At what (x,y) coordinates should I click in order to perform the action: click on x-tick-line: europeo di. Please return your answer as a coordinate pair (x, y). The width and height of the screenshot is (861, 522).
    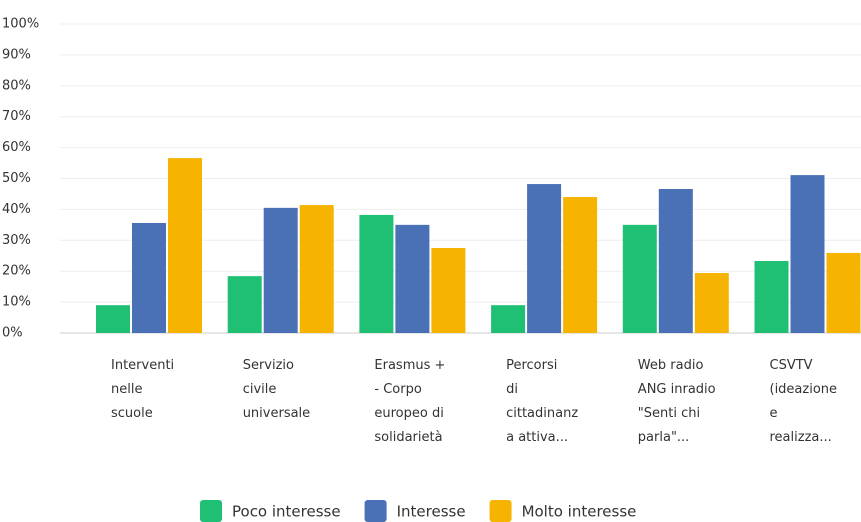
    Looking at the image, I should click on (408, 413).